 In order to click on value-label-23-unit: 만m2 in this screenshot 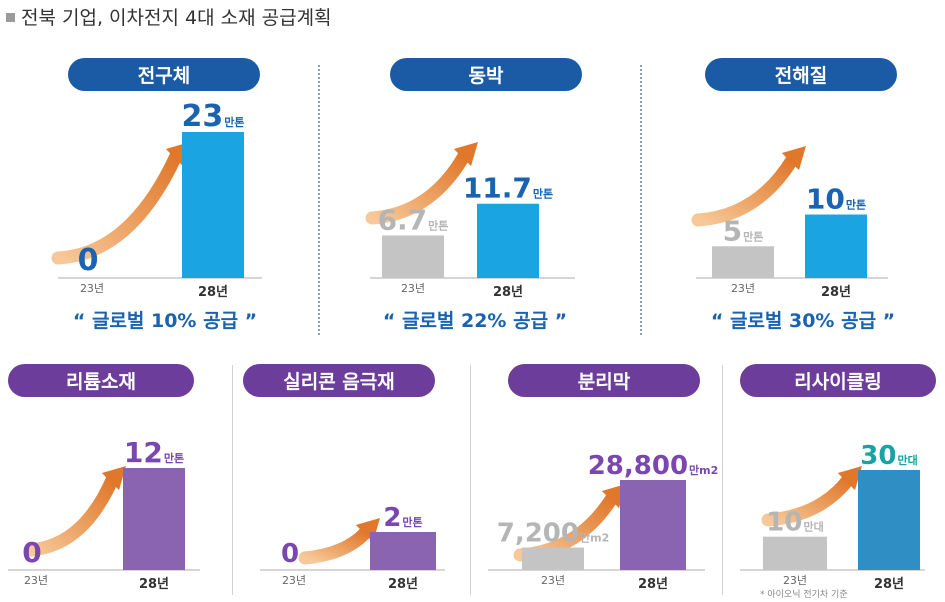, I will do `click(594, 538)`.